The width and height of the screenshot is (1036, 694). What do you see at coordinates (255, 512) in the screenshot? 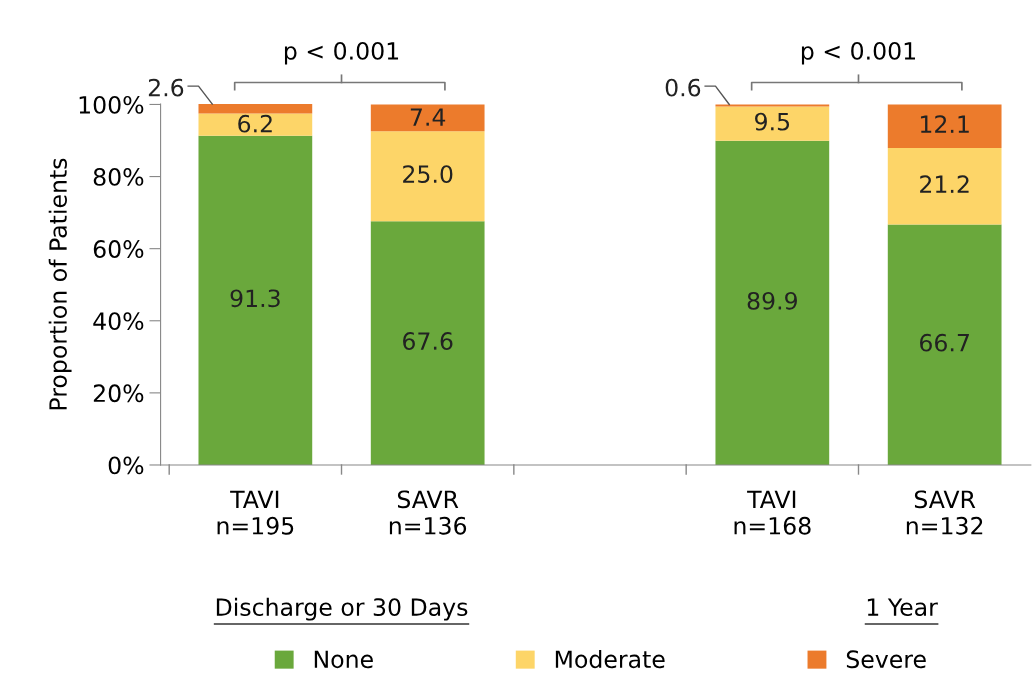
I see `x-tick-label: TAVI n=195` at bounding box center [255, 512].